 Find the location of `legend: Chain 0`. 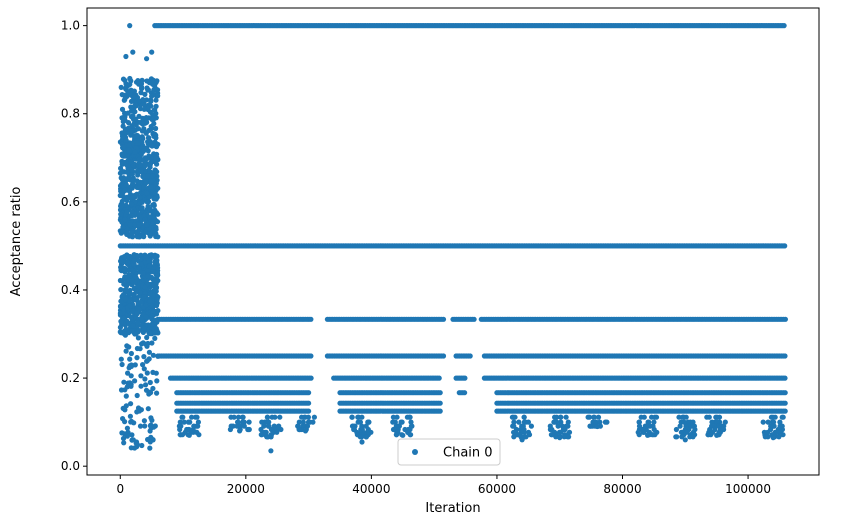

legend: Chain 0 is located at coordinates (449, 452).